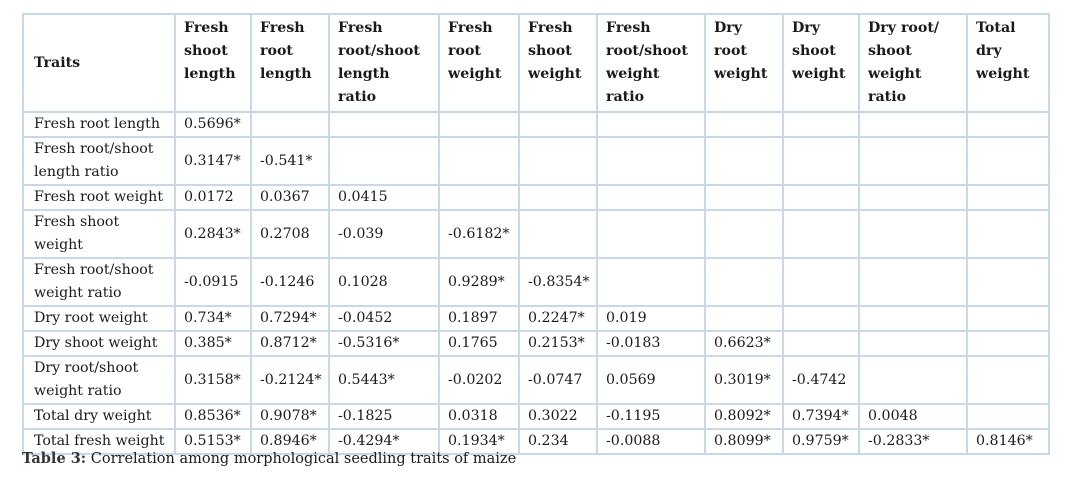 This screenshot has height=482, width=1075. I want to click on table-cell: 0.1765, so click(479, 343).